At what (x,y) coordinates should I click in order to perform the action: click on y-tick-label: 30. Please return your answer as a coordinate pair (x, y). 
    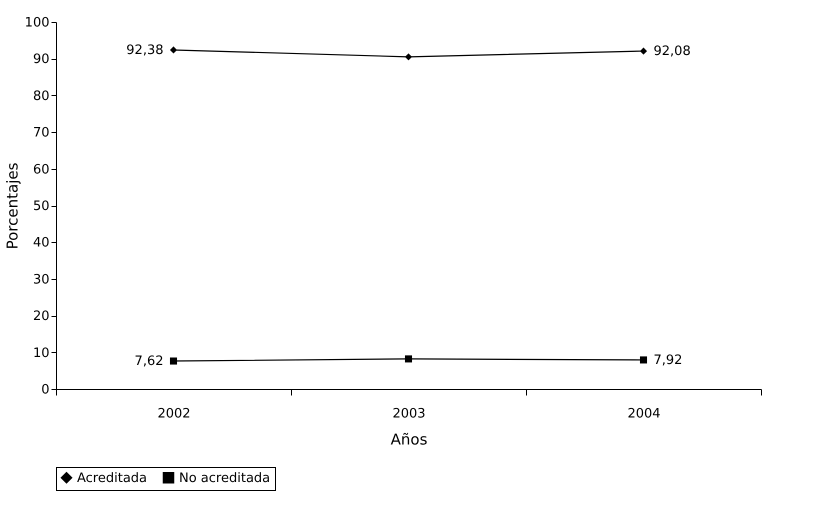
    Looking at the image, I should click on (41, 280).